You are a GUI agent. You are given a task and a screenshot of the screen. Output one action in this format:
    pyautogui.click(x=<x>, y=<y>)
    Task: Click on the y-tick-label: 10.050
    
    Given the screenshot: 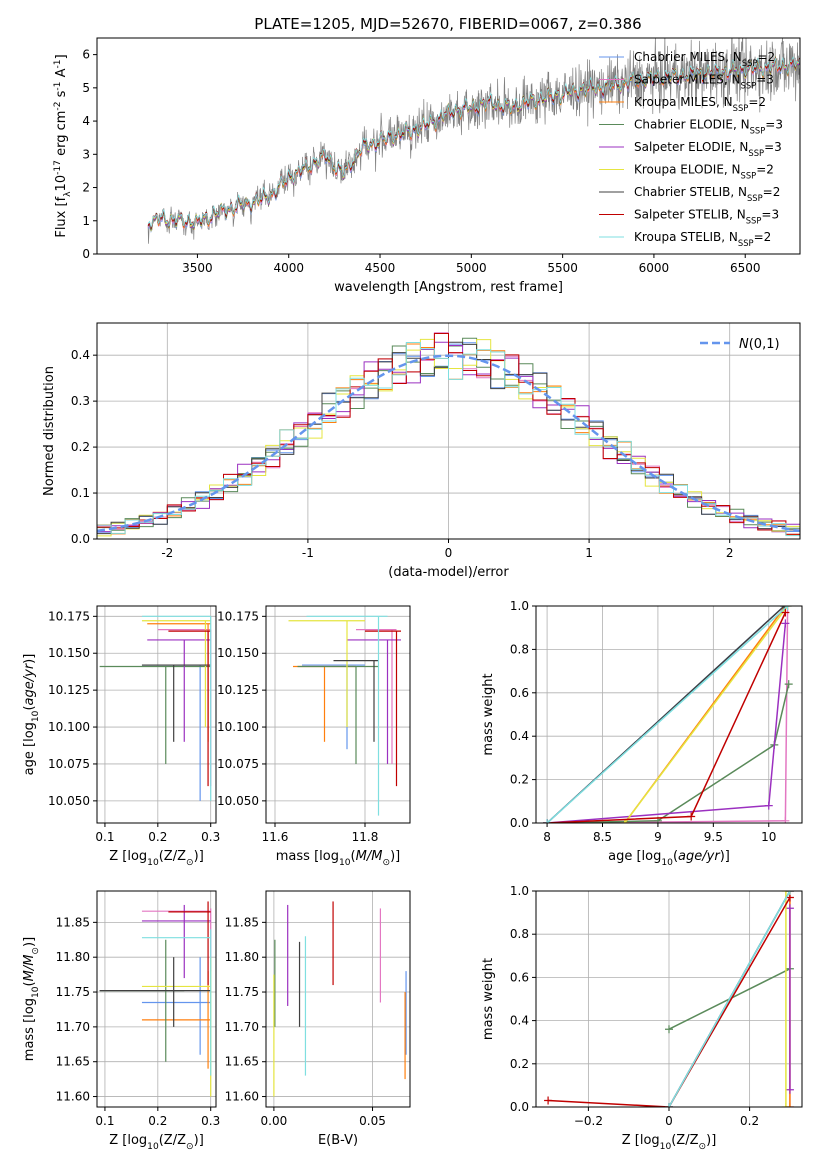 What is the action you would take?
    pyautogui.click(x=238, y=801)
    